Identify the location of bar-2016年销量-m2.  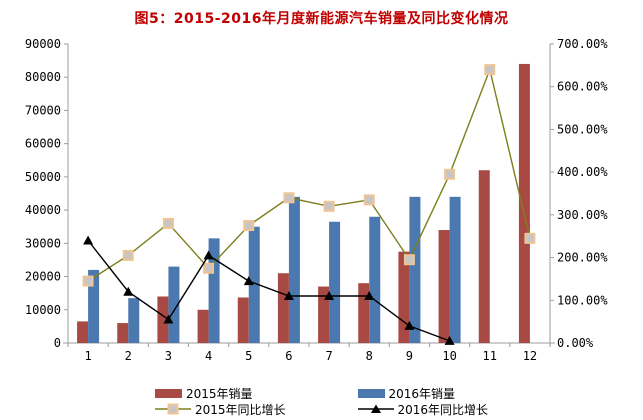
(134, 320).